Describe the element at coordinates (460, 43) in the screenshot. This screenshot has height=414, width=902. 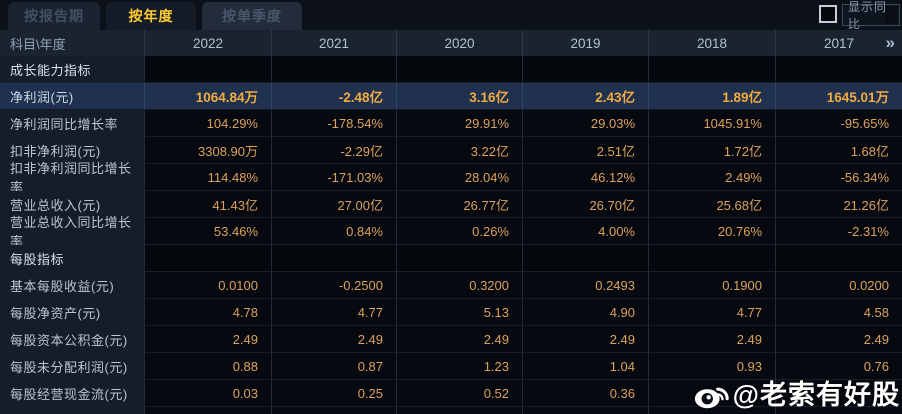
I see `year-header-2020: 2020` at that location.